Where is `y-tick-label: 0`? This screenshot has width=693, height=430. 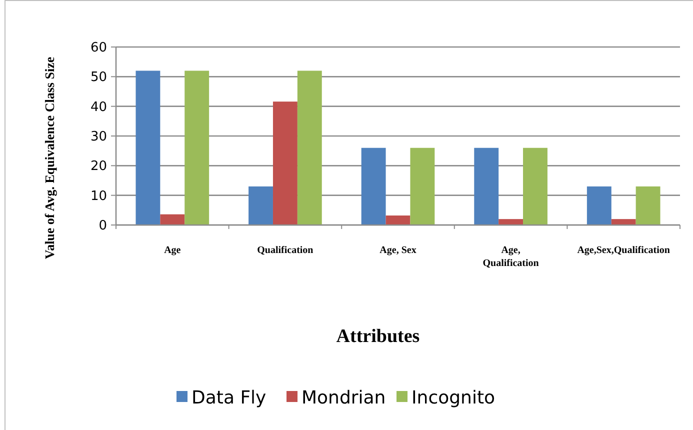
y-tick-label: 0 is located at coordinates (102, 226).